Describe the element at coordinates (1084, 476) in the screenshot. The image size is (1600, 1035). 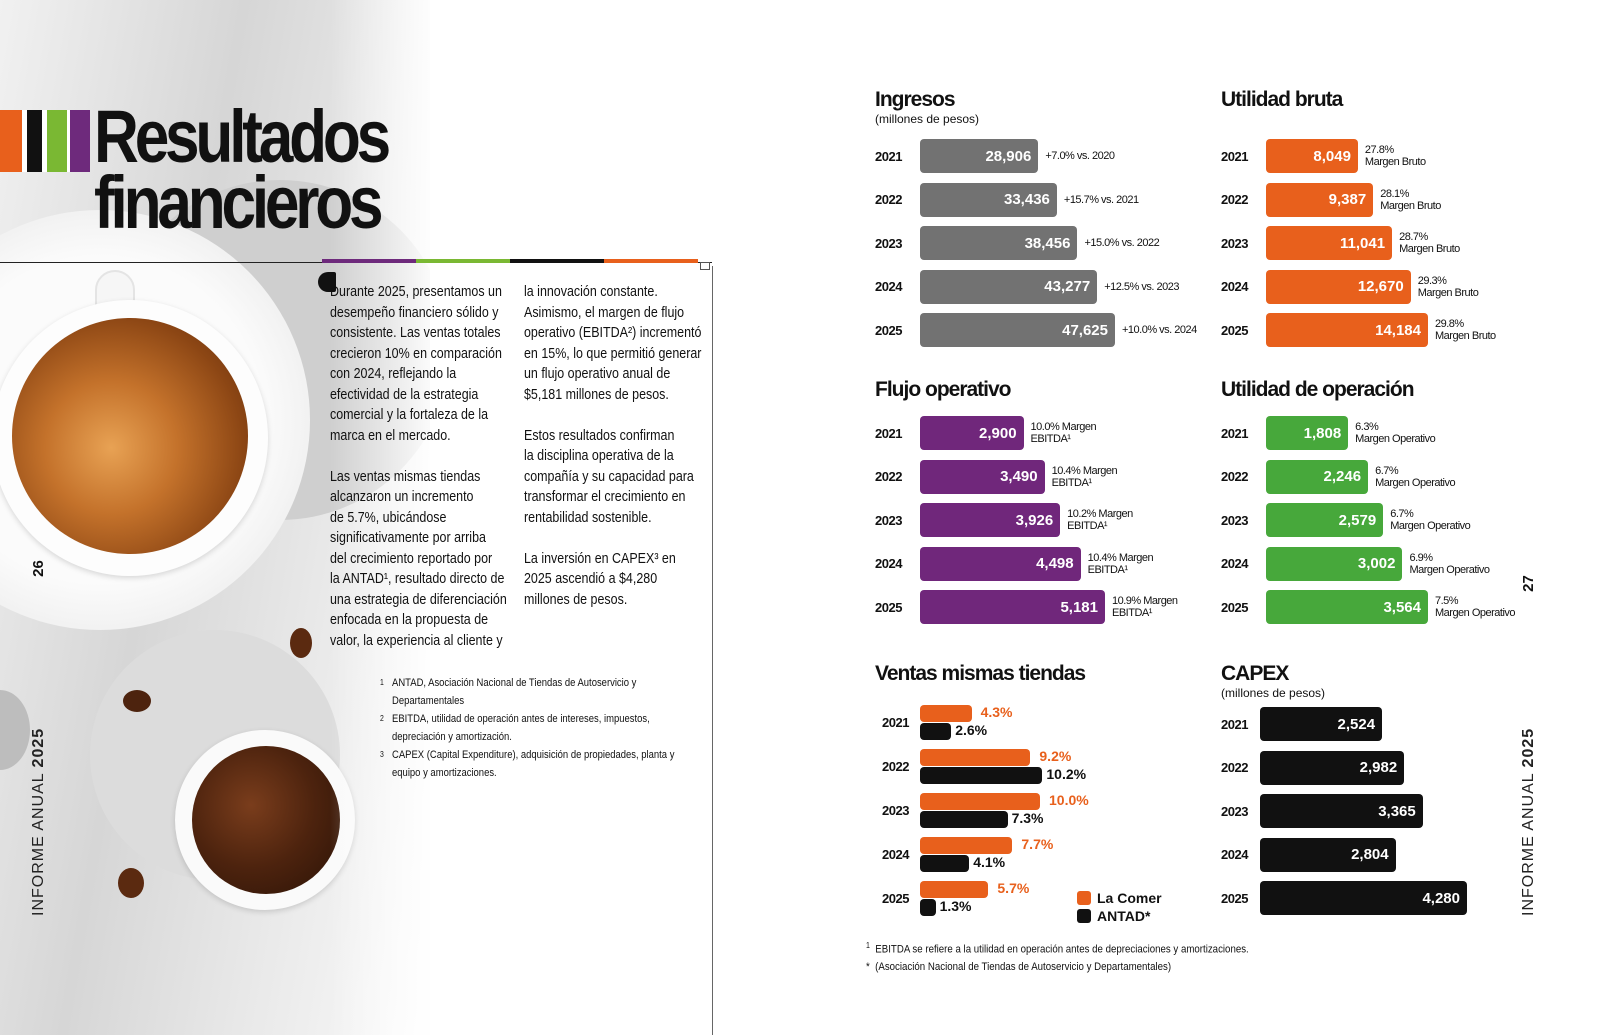
I see `bar-annotation: 10.4% Margen EBITDA¹` at that location.